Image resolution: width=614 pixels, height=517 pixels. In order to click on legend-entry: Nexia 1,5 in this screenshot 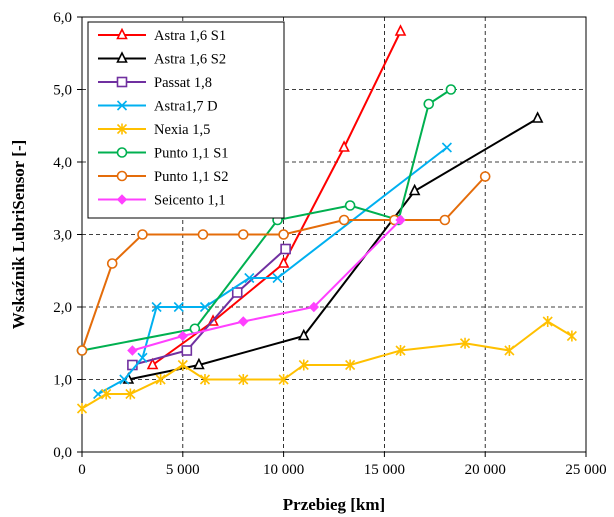, I will do `click(154, 130)`.